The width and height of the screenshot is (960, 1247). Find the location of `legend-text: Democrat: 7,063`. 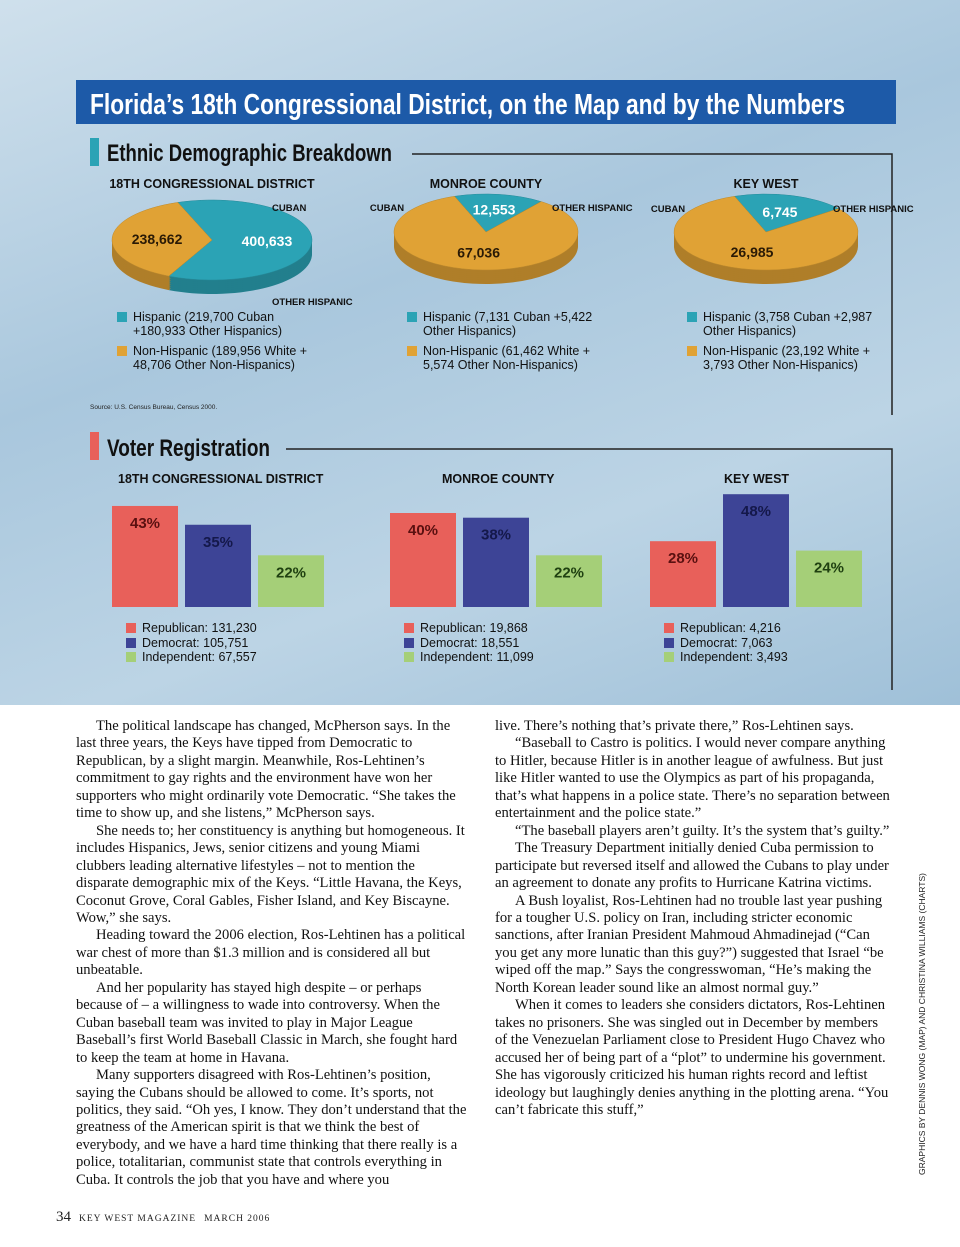

legend-text: Democrat: 7,063 is located at coordinates (726, 642).